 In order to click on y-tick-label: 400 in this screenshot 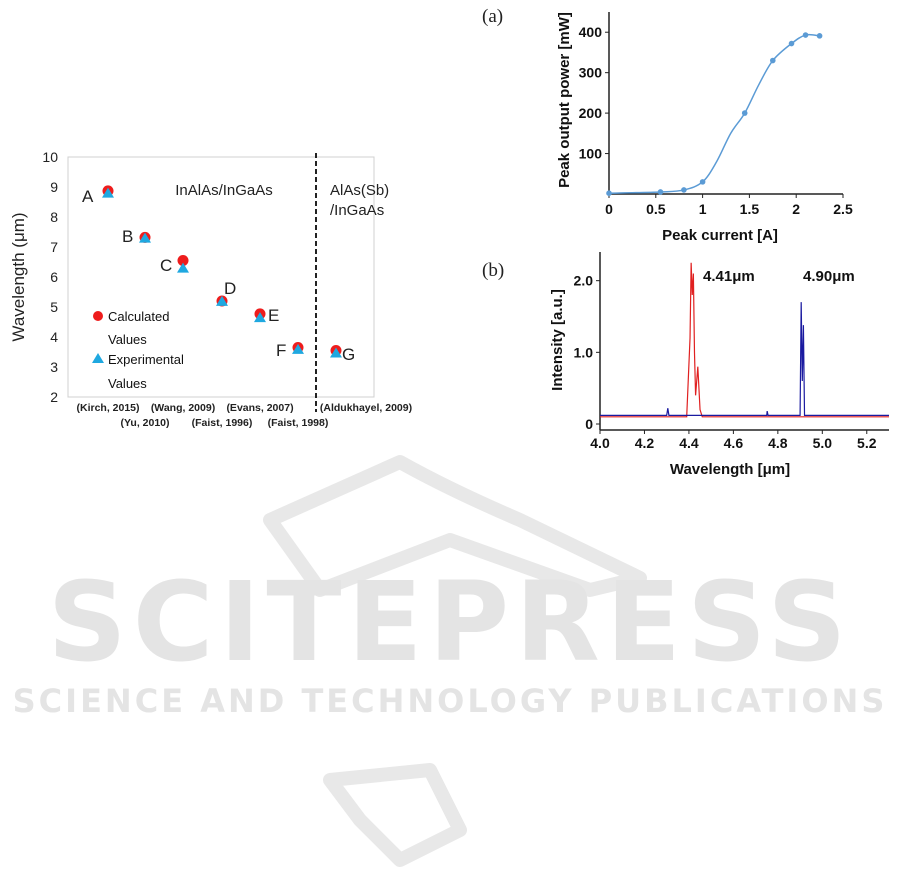, I will do `click(591, 32)`.